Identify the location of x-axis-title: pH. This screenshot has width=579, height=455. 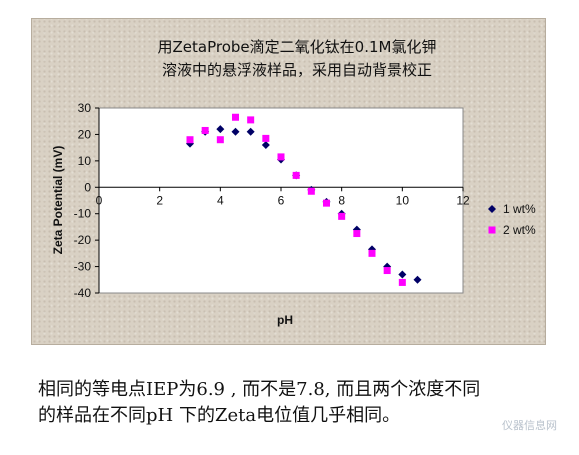
(285, 320).